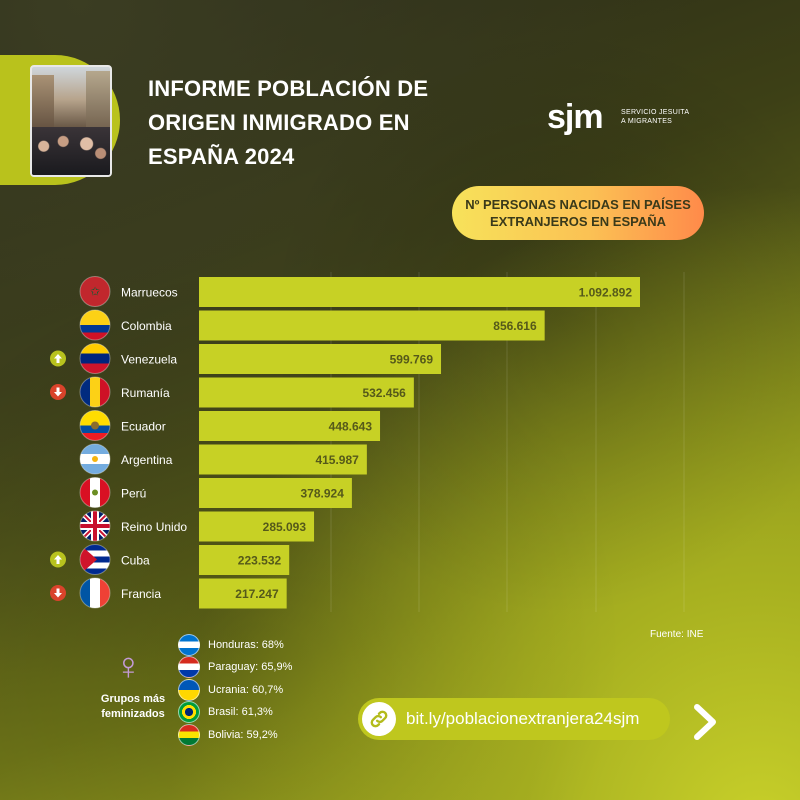  What do you see at coordinates (147, 460) in the screenshot?
I see `category-label: Argentina` at bounding box center [147, 460].